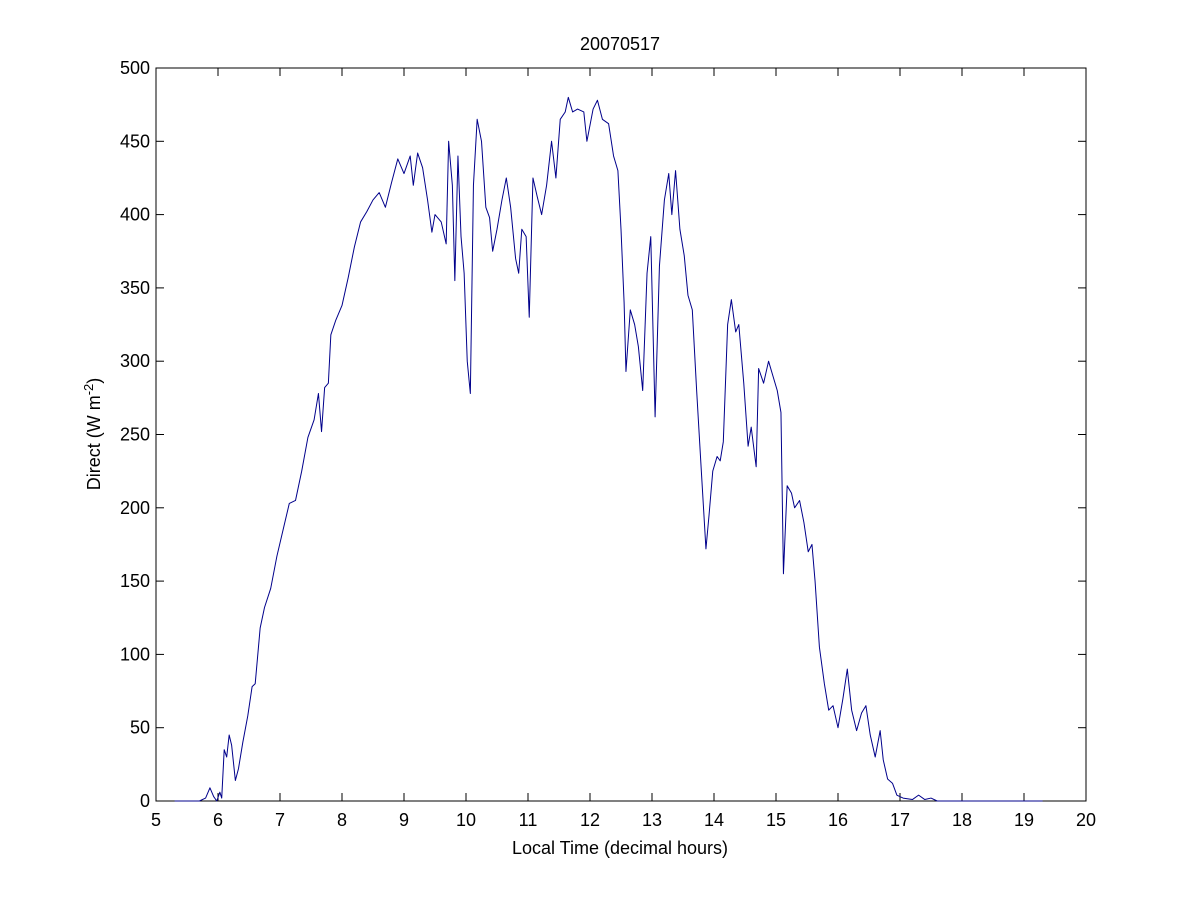 This screenshot has height=900, width=1200. What do you see at coordinates (94, 442) in the screenshot?
I see `y-axis-label-prefix: Direct (W m` at bounding box center [94, 442].